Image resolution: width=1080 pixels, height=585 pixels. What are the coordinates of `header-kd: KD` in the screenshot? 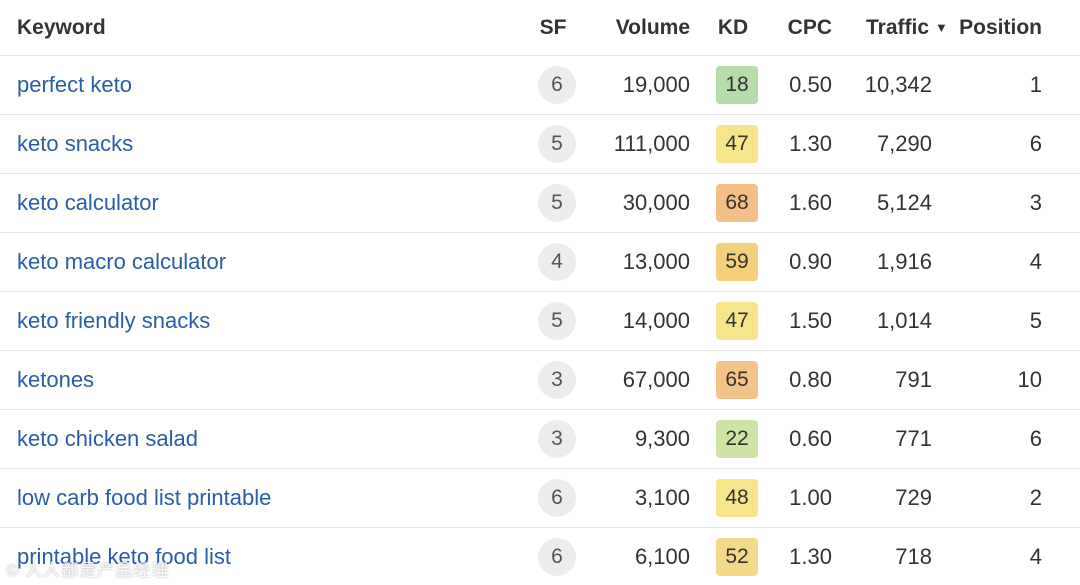 It's located at (733, 27).